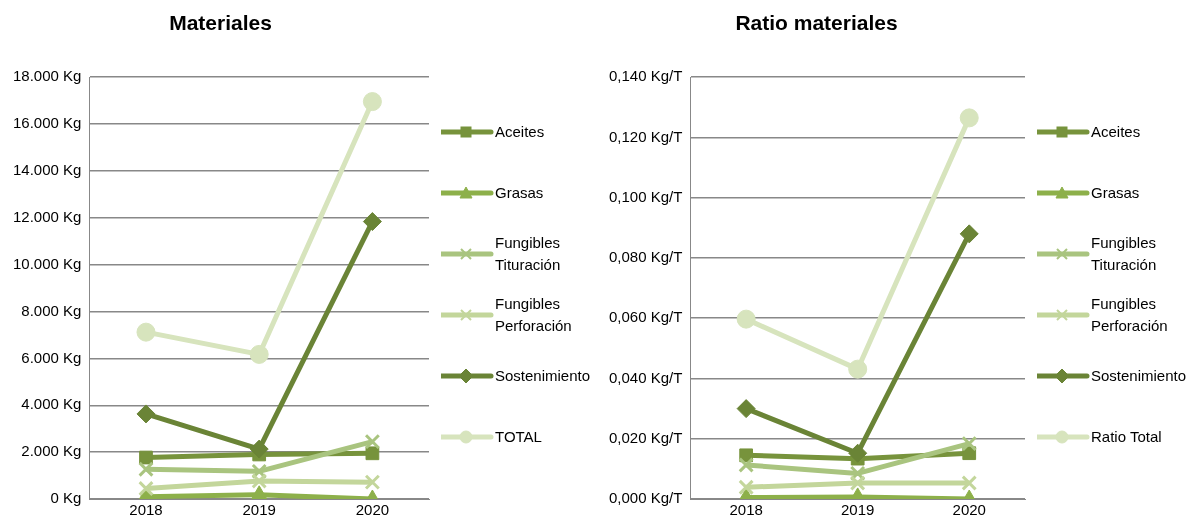 The width and height of the screenshot is (1193, 528). What do you see at coordinates (51, 404) in the screenshot?
I see `y-tick-label: 4.000 Kg` at bounding box center [51, 404].